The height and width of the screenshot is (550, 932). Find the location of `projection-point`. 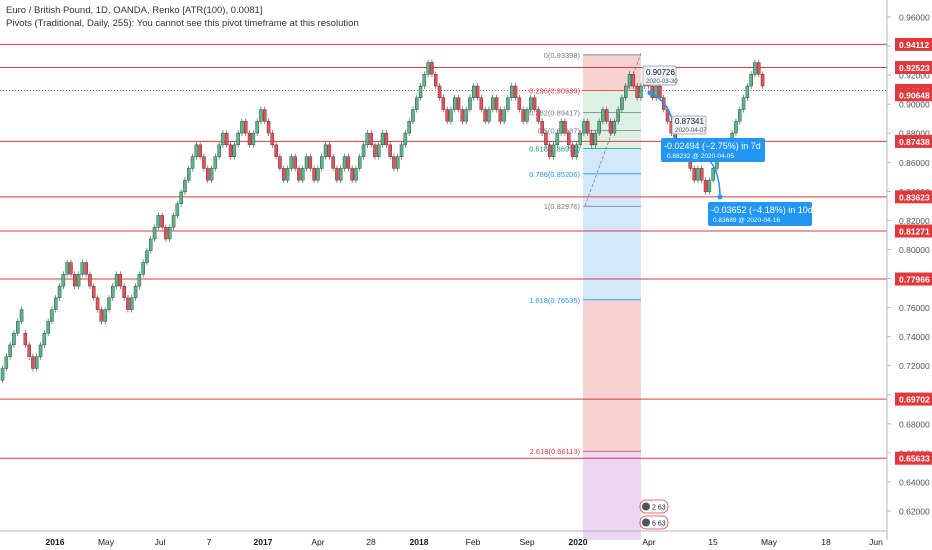

projection-point is located at coordinates (720, 197).